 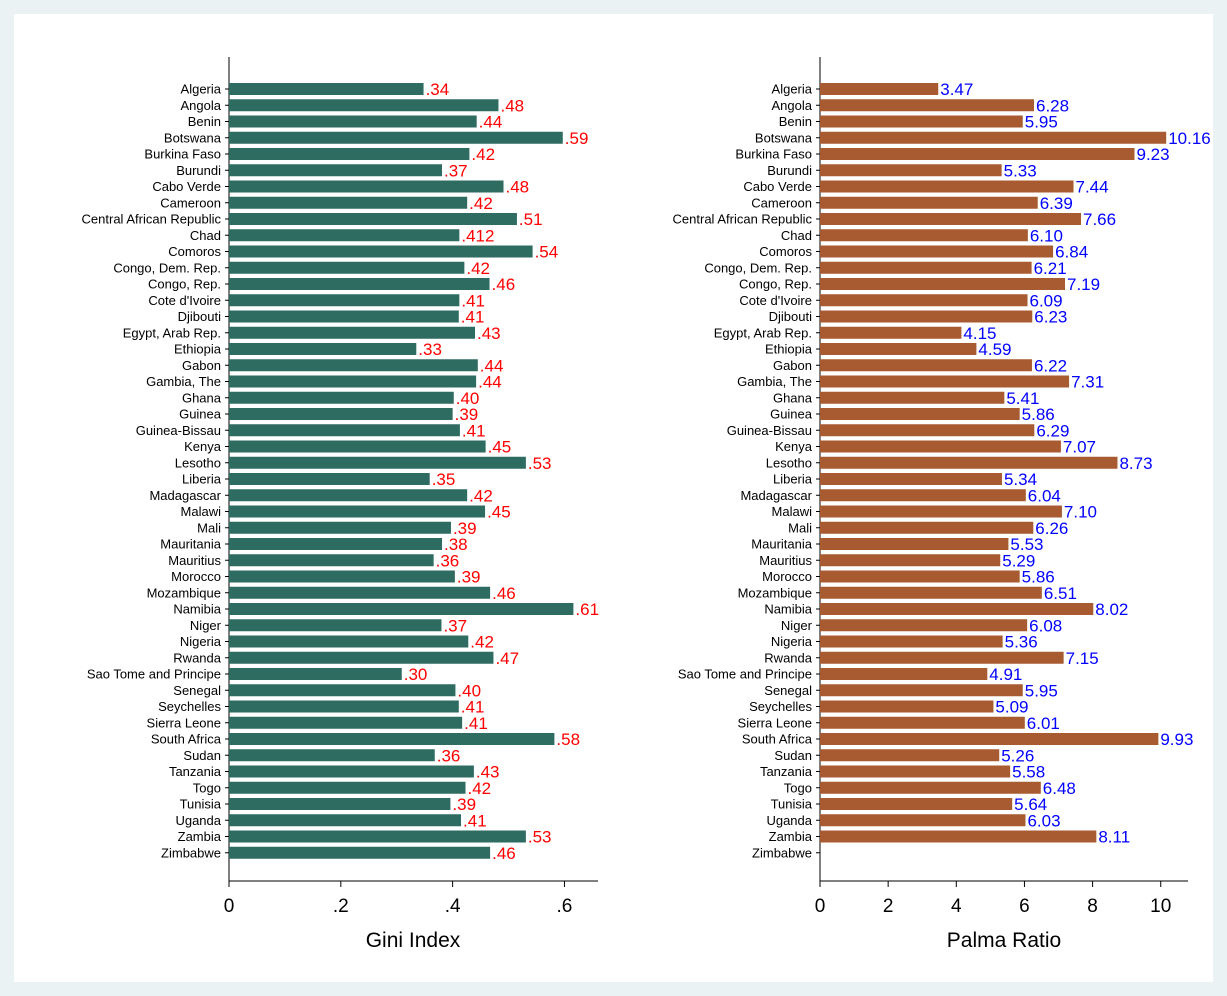 What do you see at coordinates (1087, 382) in the screenshot?
I see `palma-value-label: 7.31` at bounding box center [1087, 382].